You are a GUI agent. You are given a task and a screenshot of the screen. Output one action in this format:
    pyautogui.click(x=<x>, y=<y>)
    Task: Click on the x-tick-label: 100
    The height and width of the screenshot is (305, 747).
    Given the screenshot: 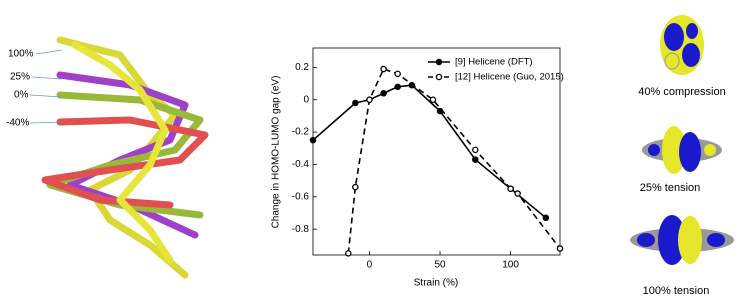 What is the action you would take?
    pyautogui.click(x=510, y=265)
    